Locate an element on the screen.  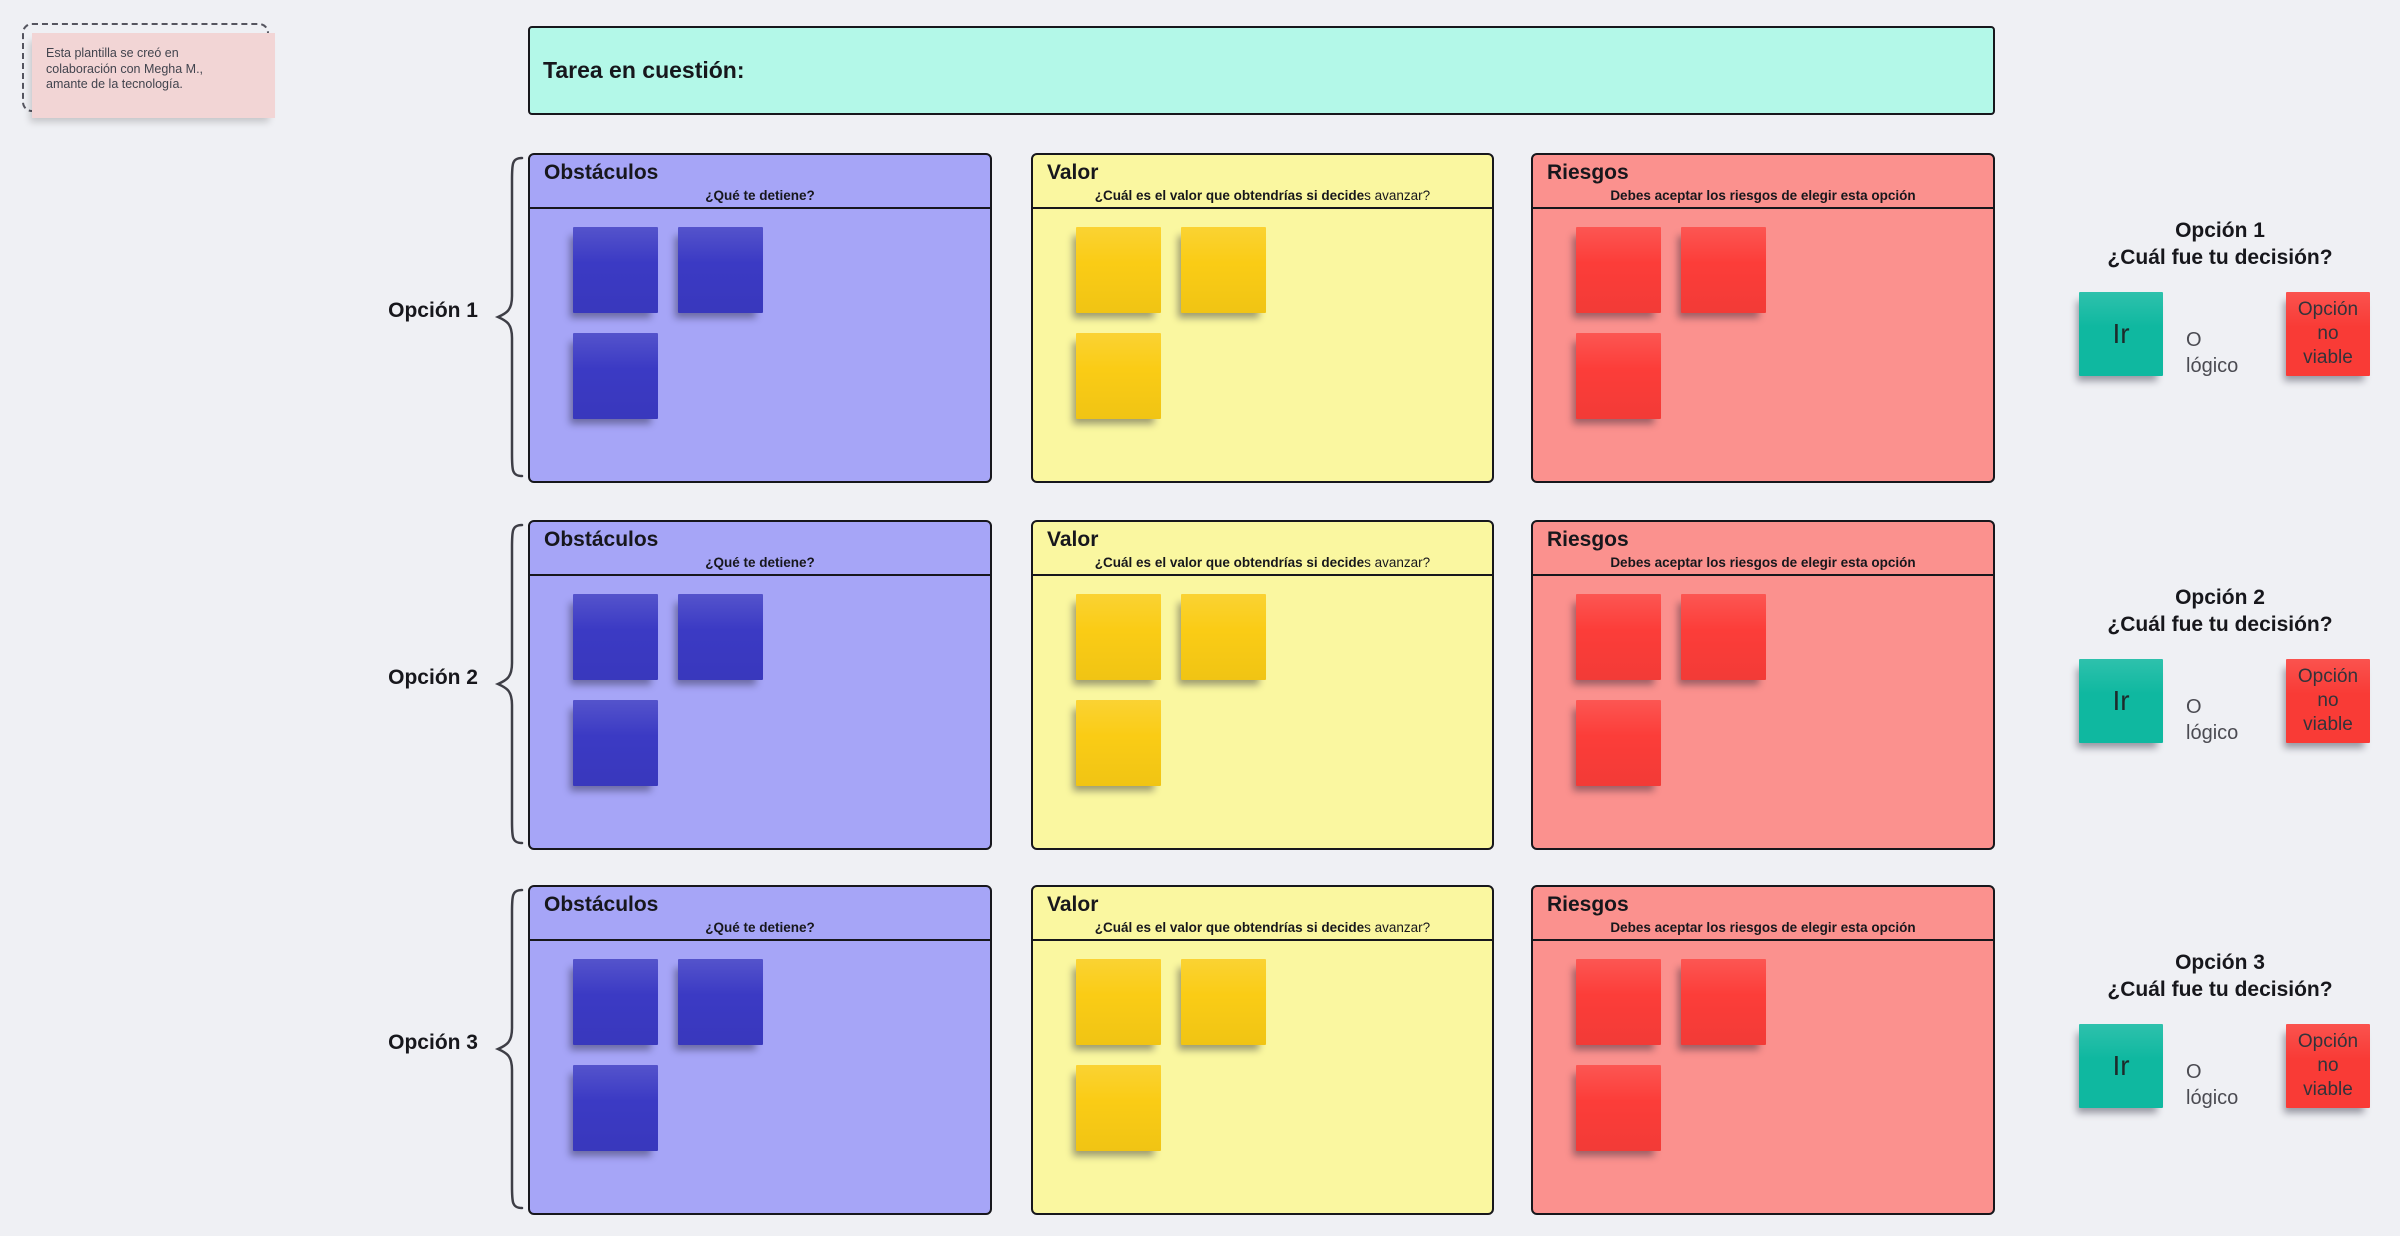
task-banner: Tarea en cuestión: is located at coordinates (1261, 70).